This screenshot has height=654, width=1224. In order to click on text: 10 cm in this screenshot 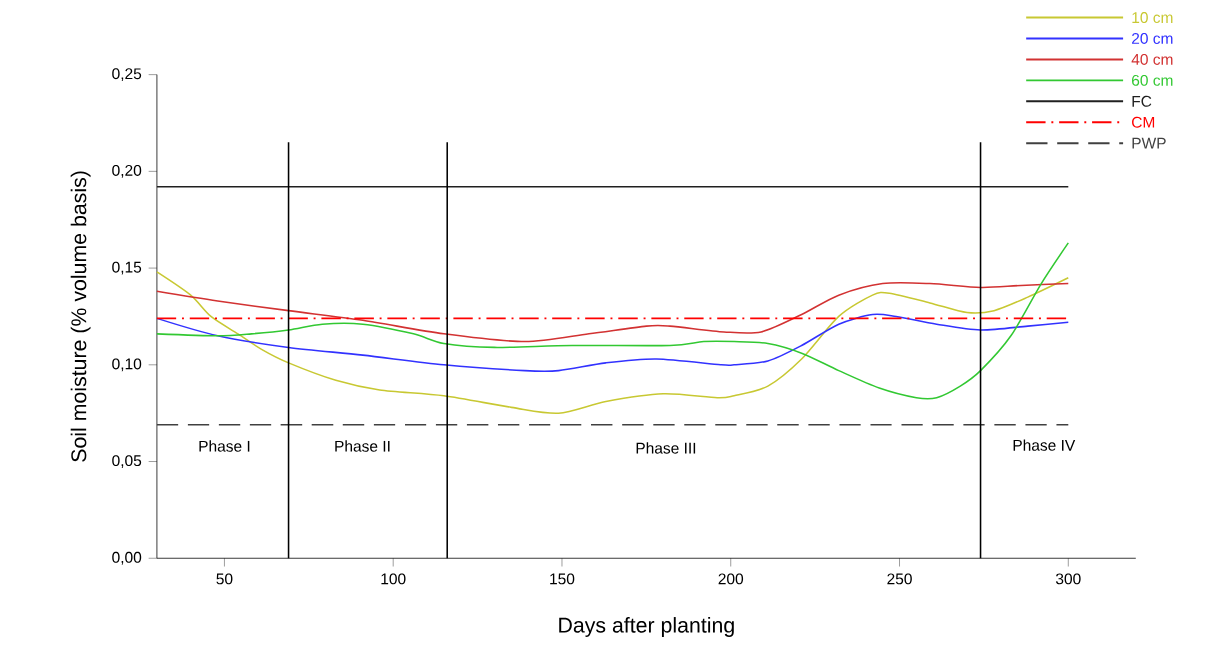, I will do `click(1152, 17)`.